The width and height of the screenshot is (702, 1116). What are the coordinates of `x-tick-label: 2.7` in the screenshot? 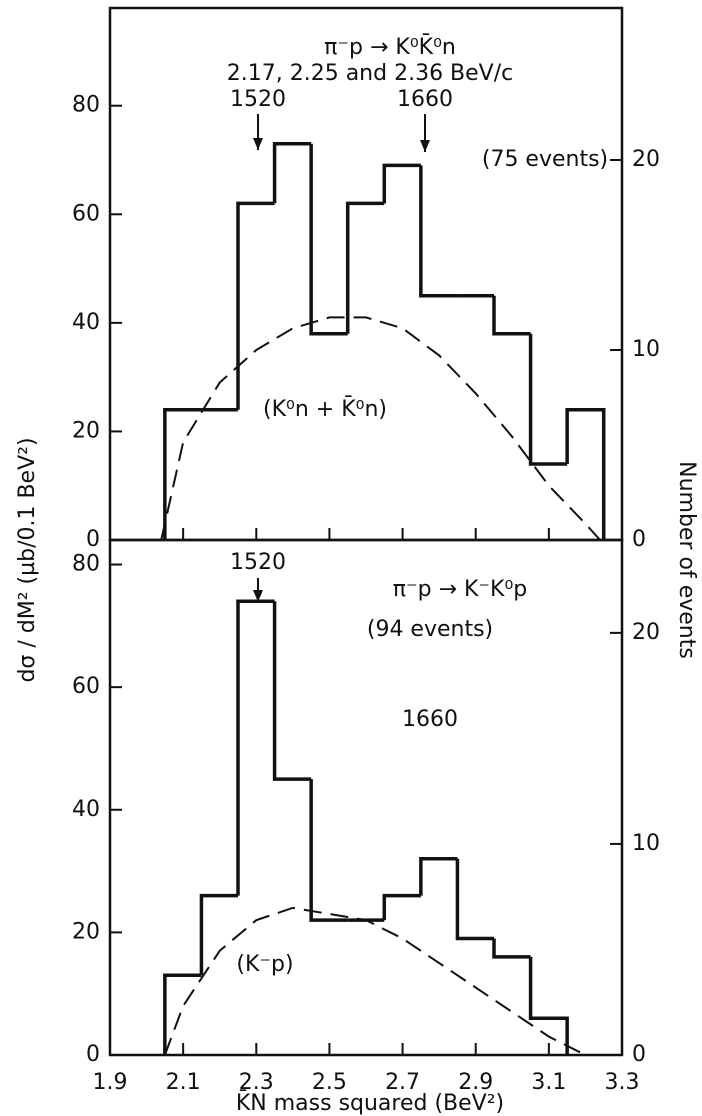 It's located at (402, 1082).